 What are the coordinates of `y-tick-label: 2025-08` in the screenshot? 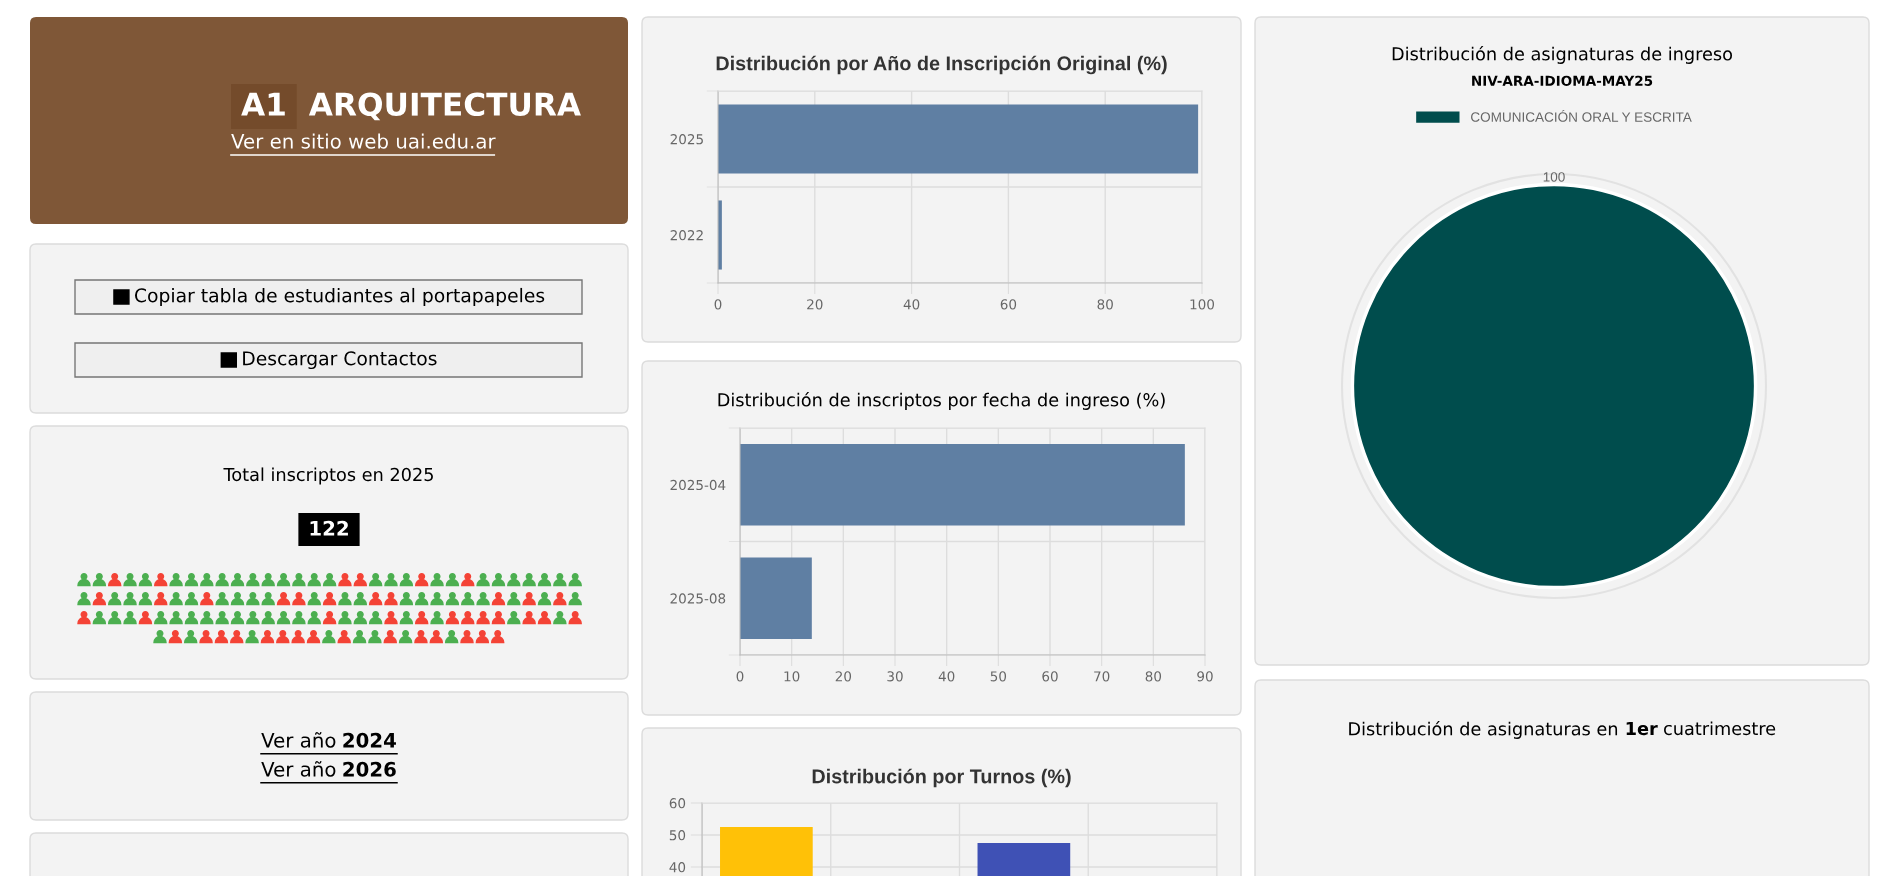 It's located at (698, 598).